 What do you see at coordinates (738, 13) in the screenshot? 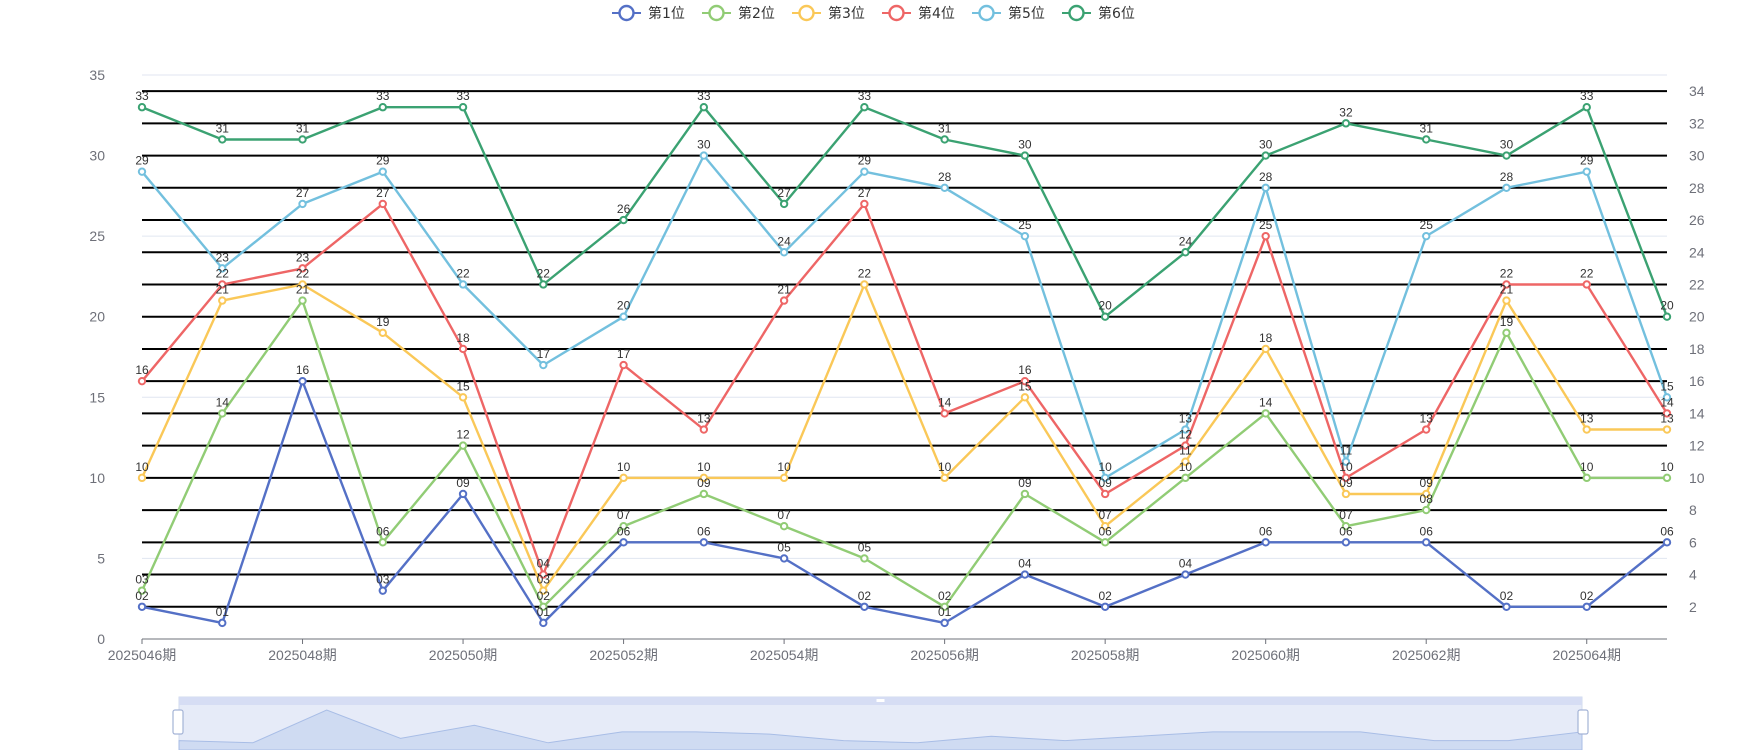
I see `legend-item-2: 第2位` at bounding box center [738, 13].